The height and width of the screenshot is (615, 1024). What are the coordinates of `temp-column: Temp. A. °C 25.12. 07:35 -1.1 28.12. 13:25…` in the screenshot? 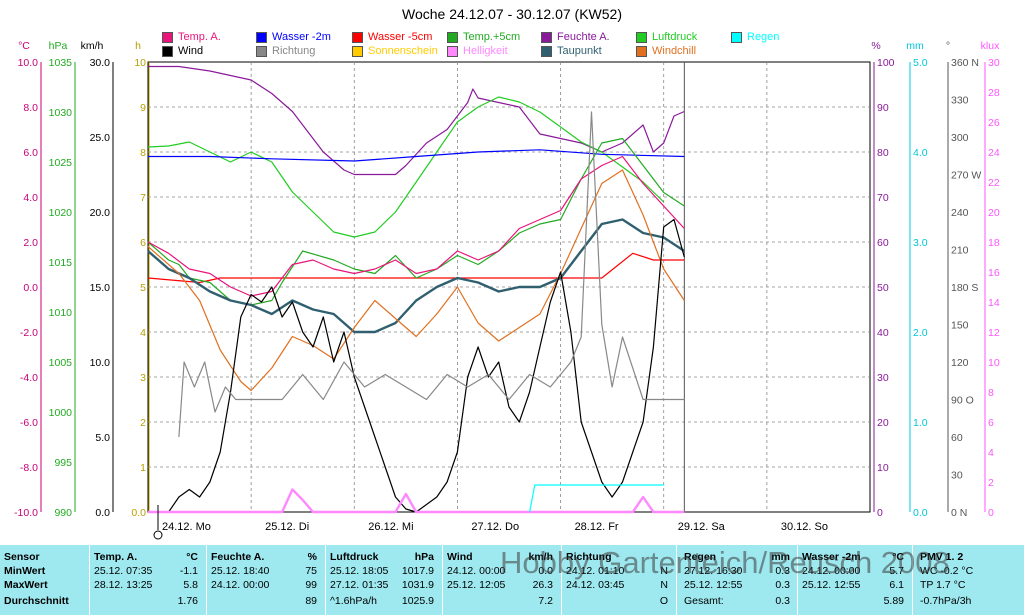 It's located at (149, 580).